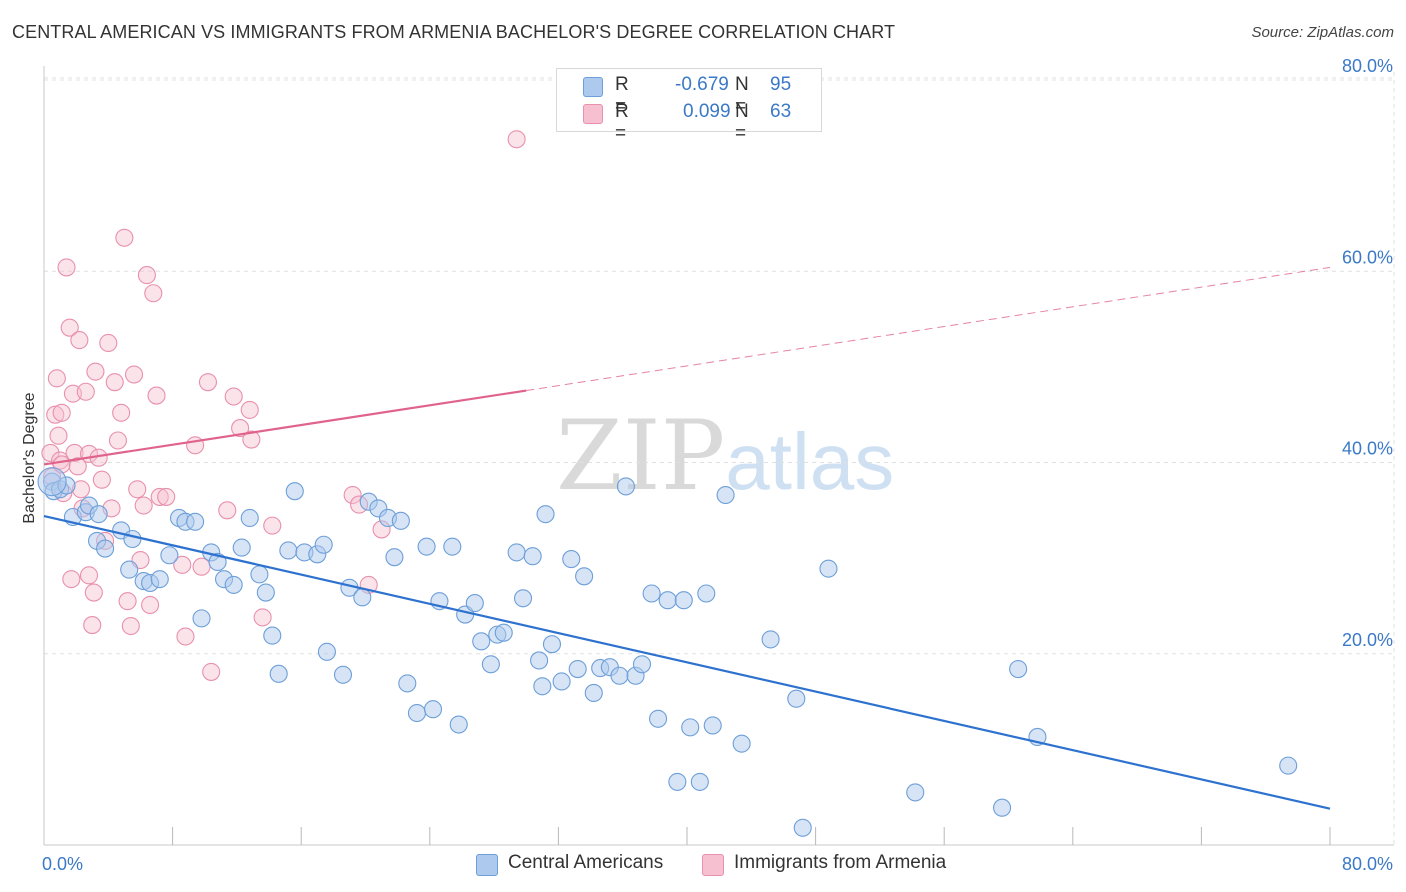 This screenshot has height=892, width=1406. Describe the element at coordinates (810, 461) in the screenshot. I see `watermark-atlas: atlas` at that location.